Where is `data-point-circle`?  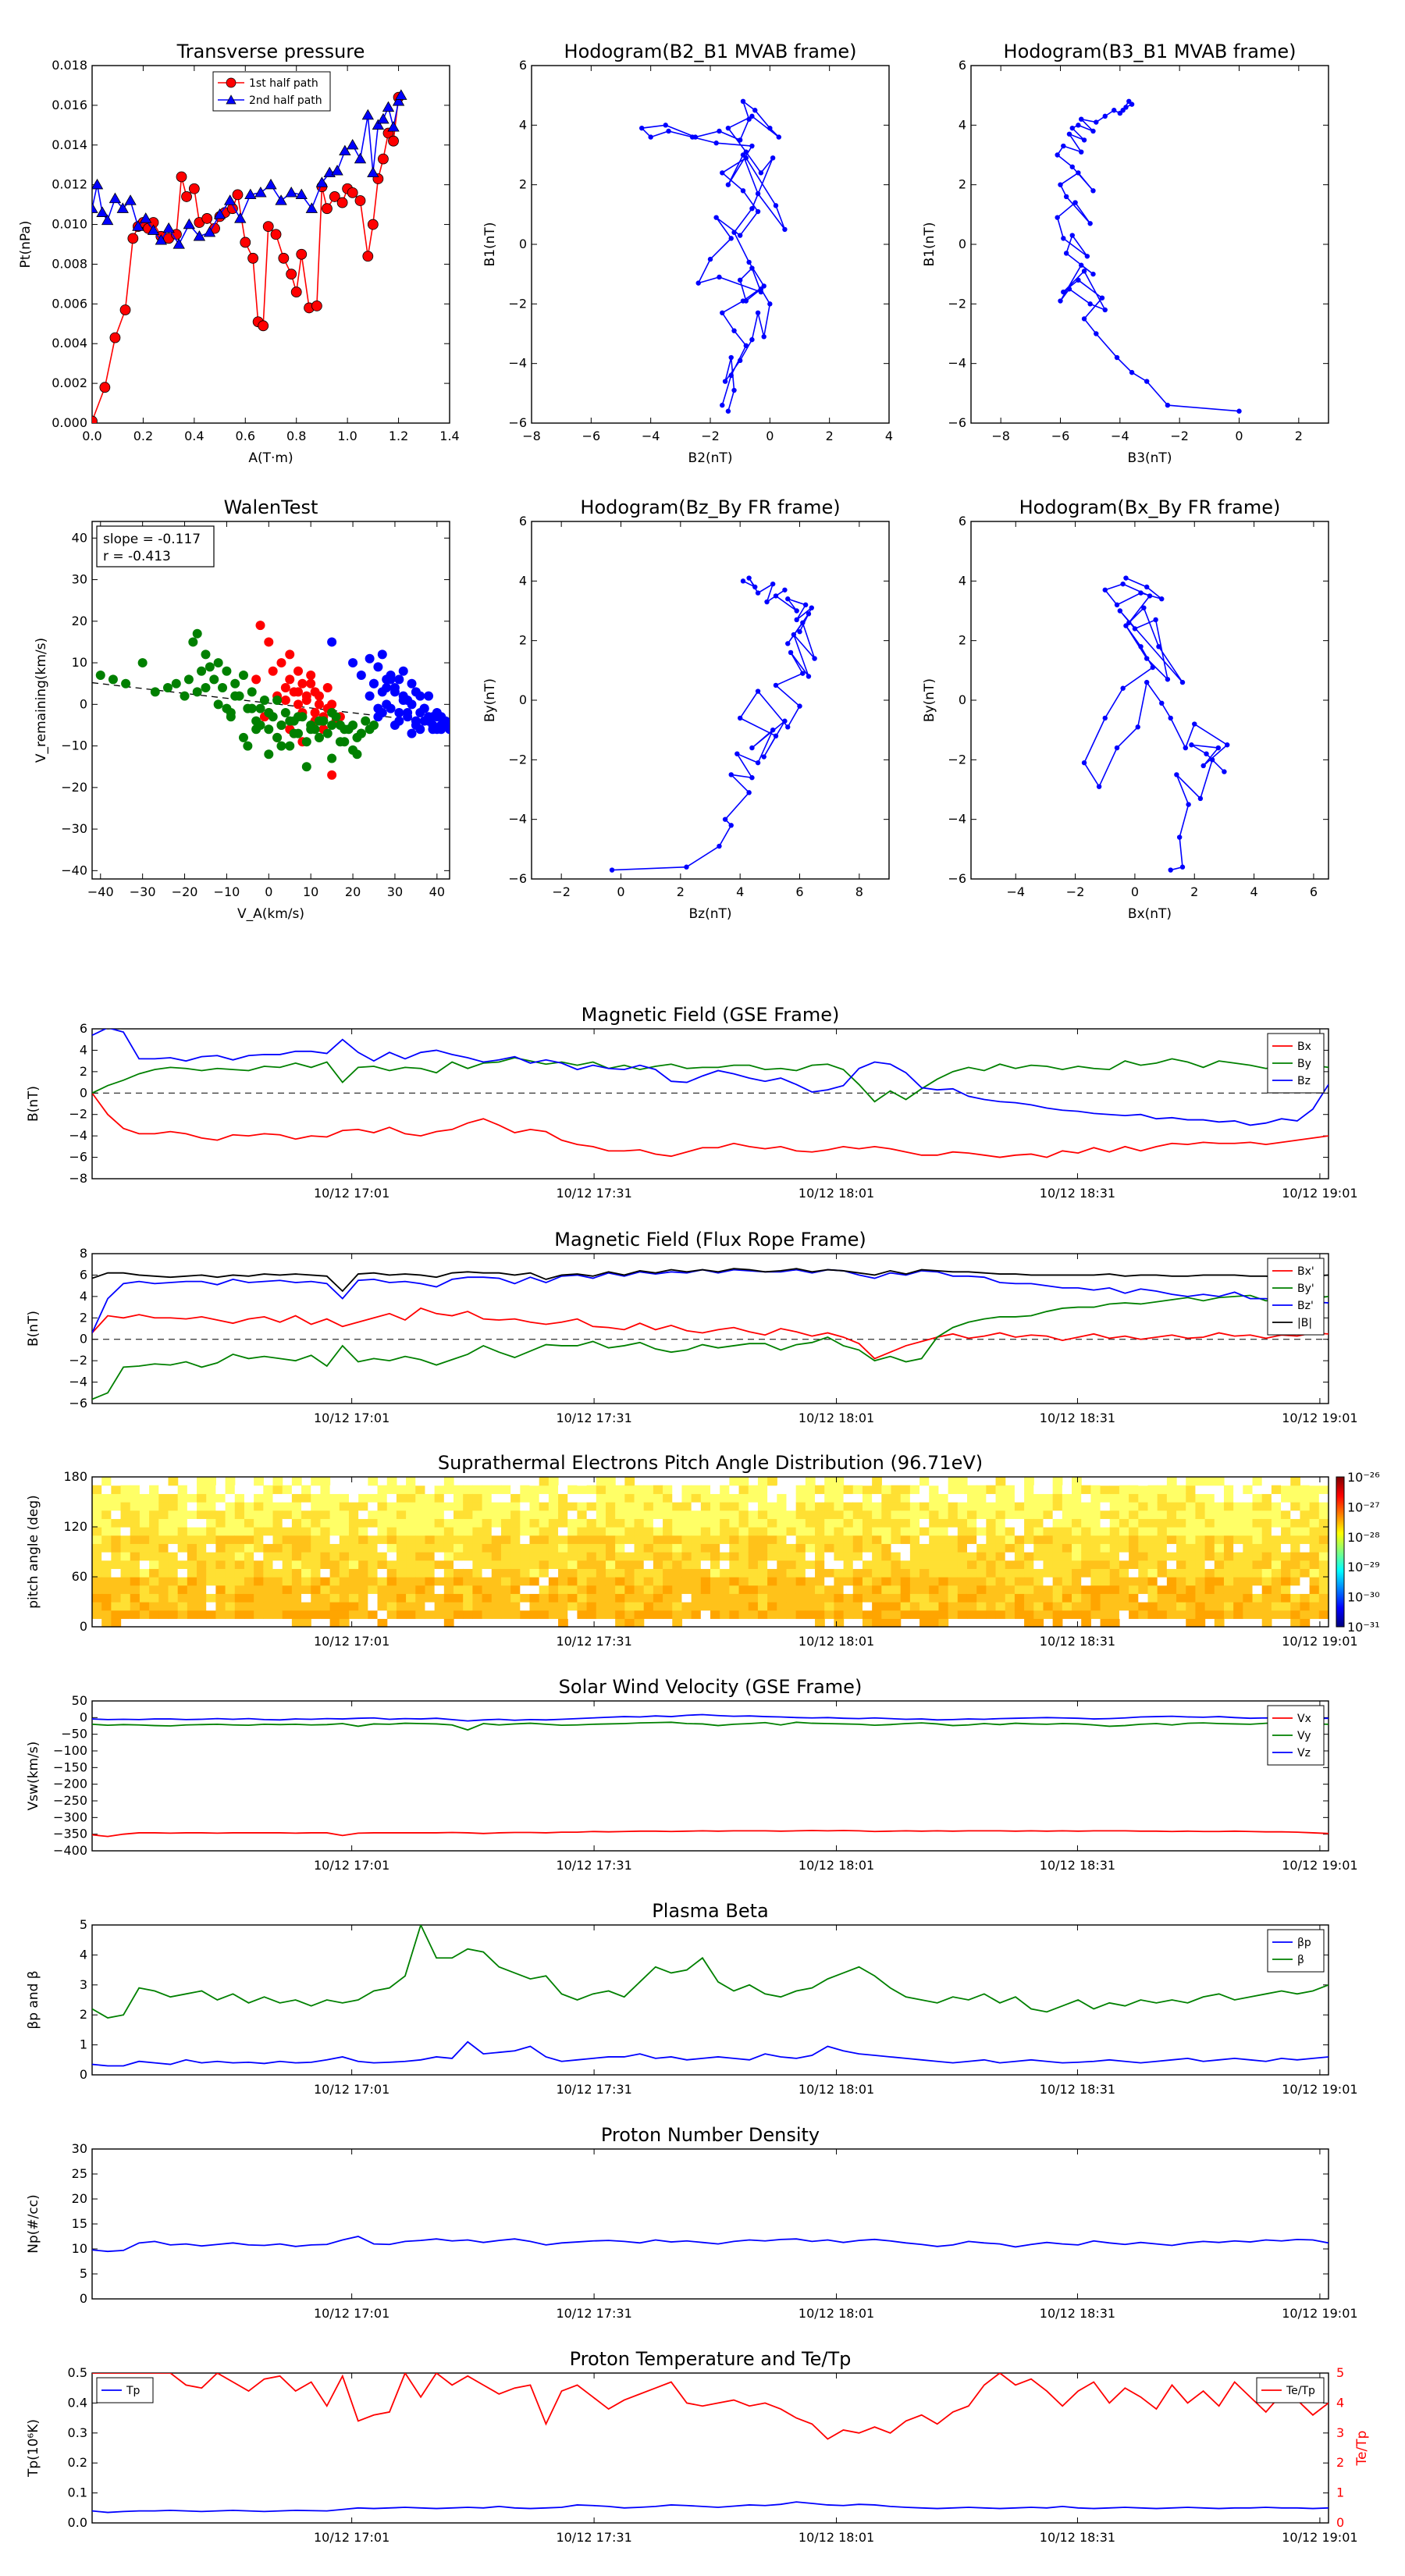 data-point-circle is located at coordinates (125, 309).